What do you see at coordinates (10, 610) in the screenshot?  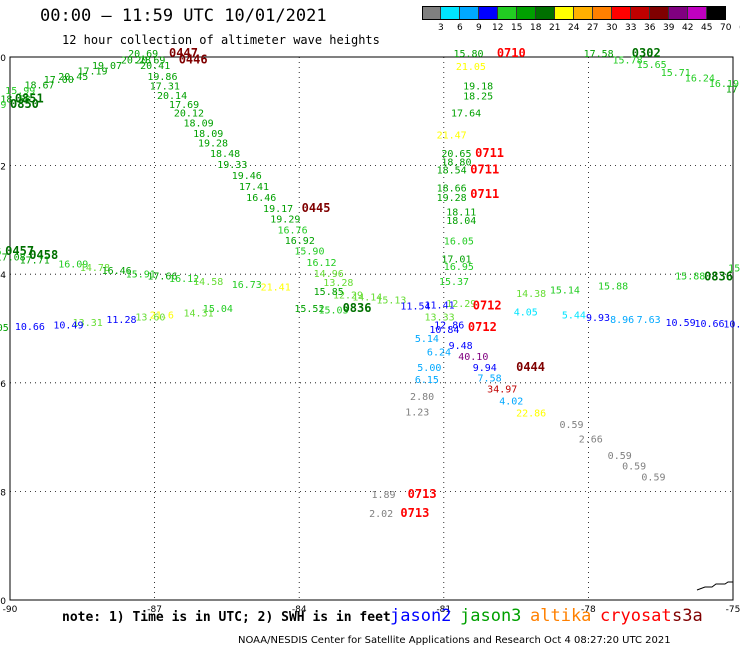 I see `lon-tick-label: -90` at bounding box center [10, 610].